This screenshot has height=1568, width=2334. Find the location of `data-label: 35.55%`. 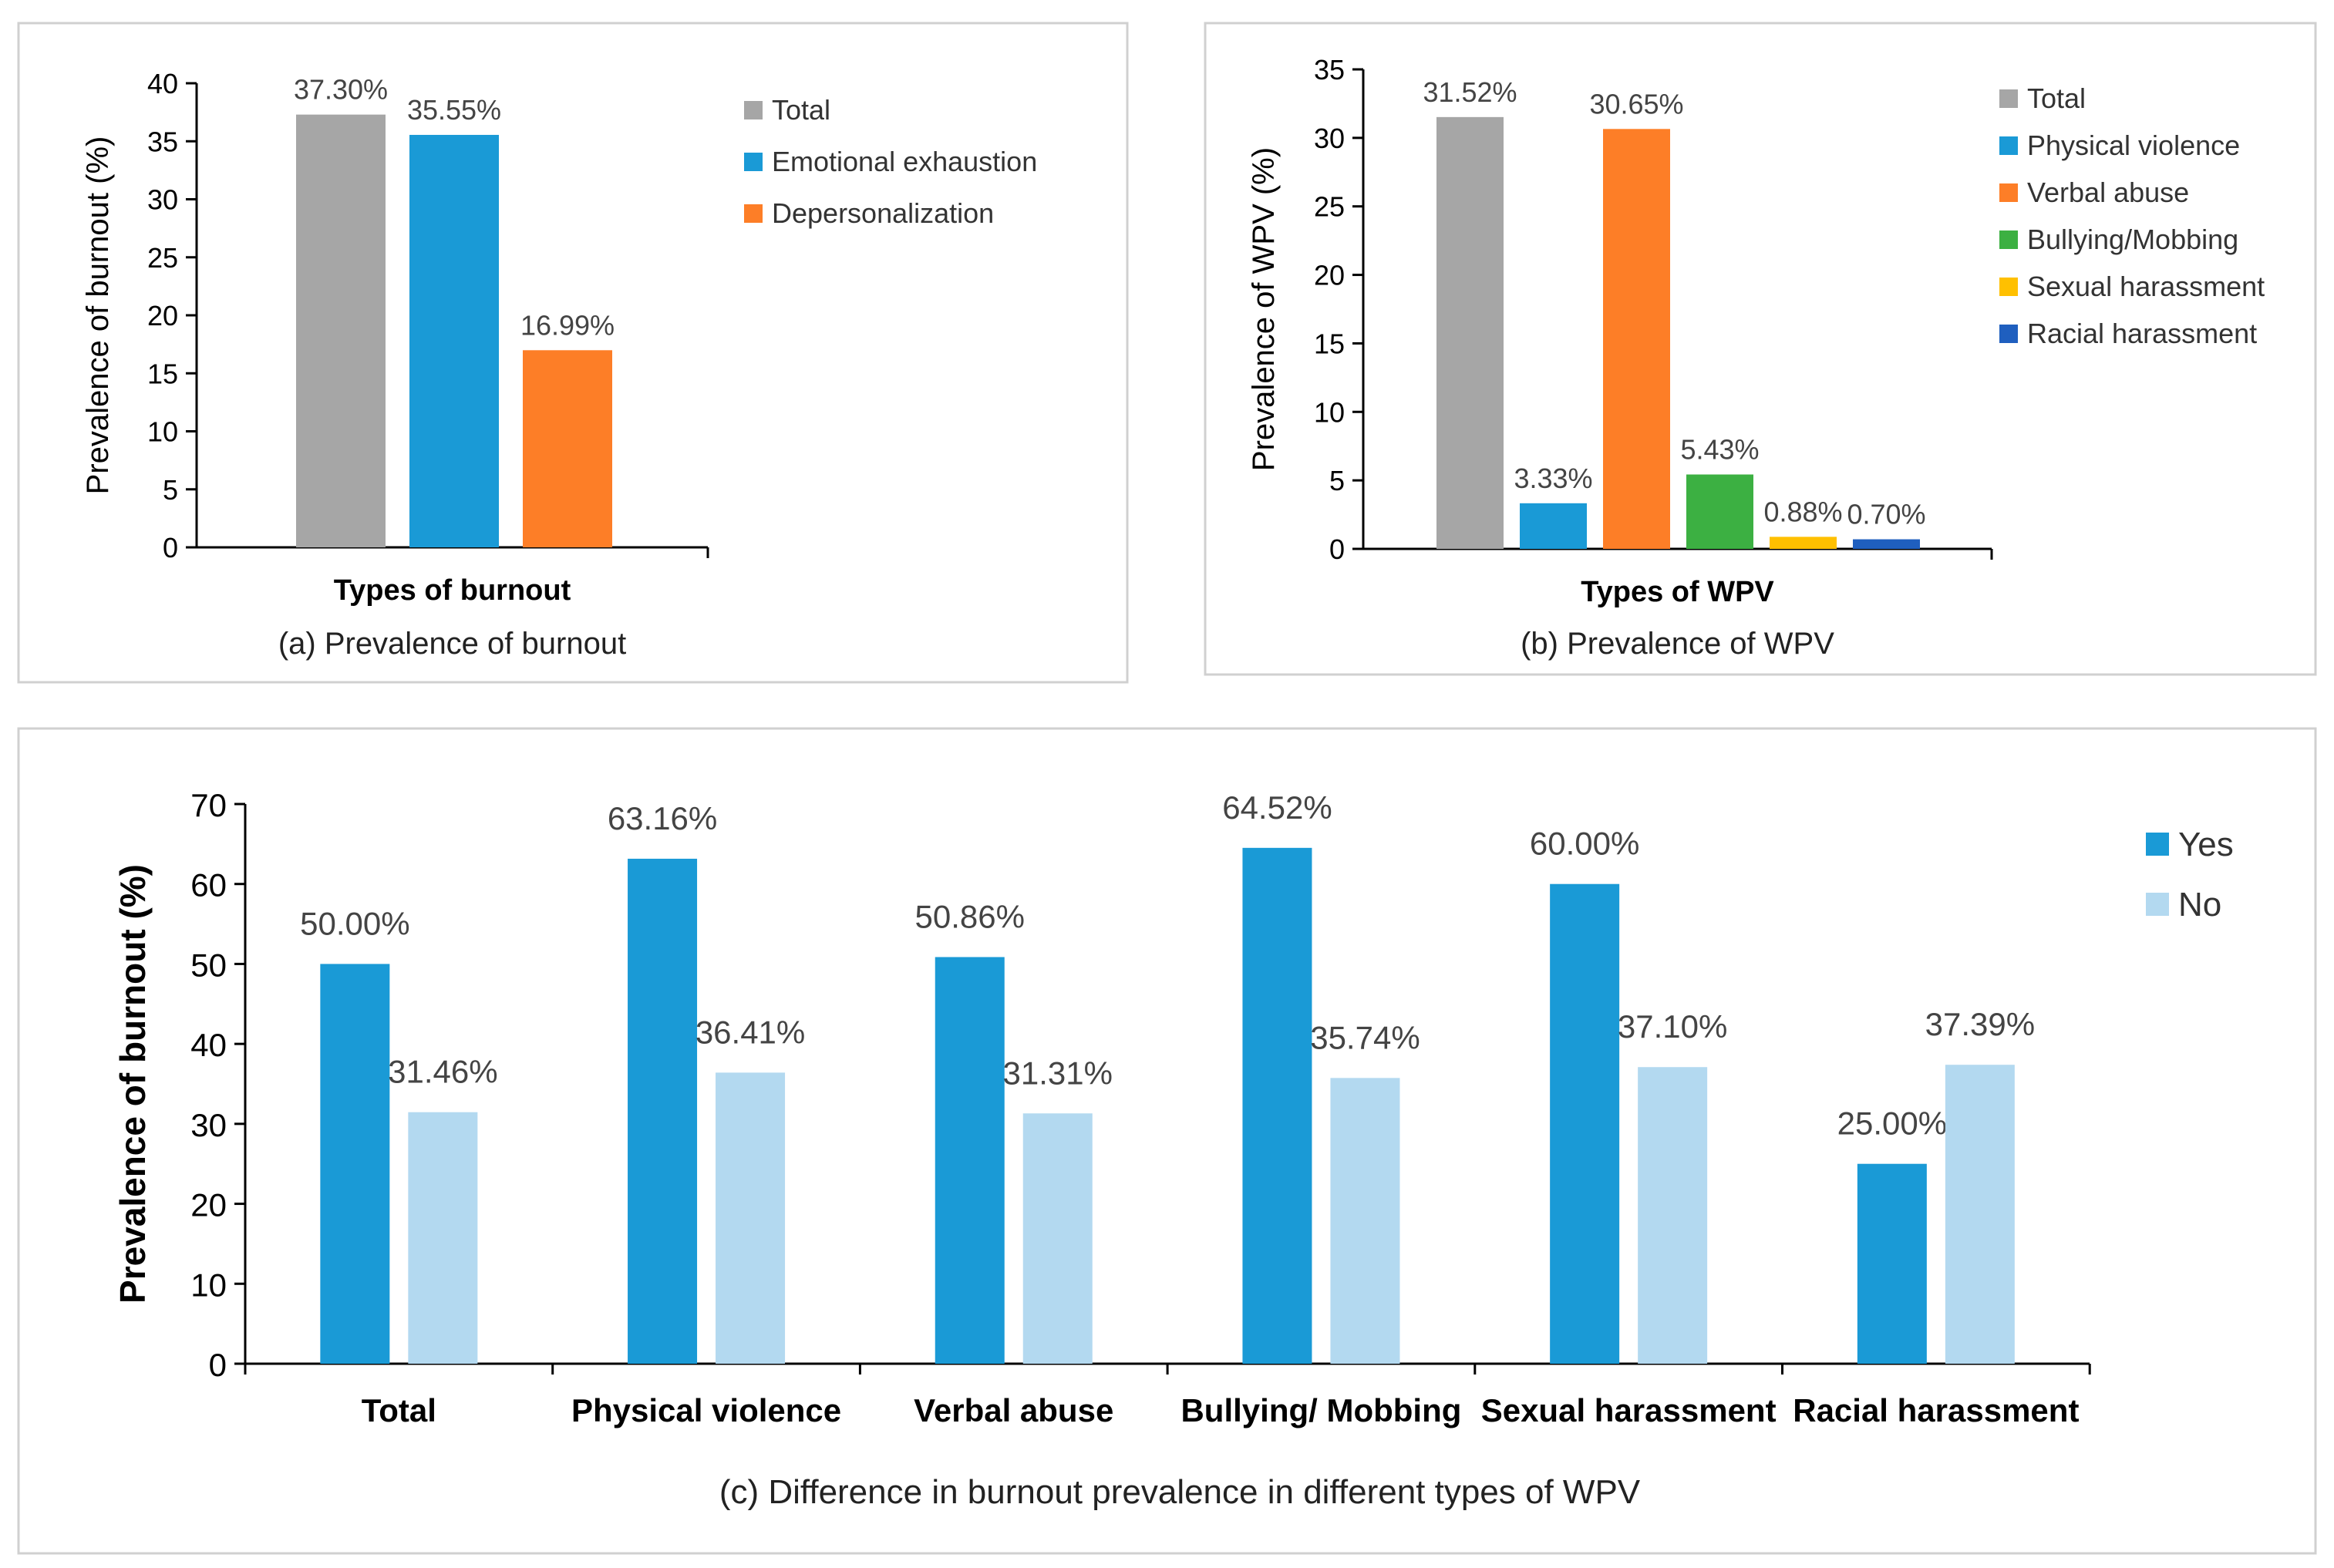

data-label: 35.55% is located at coordinates (454, 110).